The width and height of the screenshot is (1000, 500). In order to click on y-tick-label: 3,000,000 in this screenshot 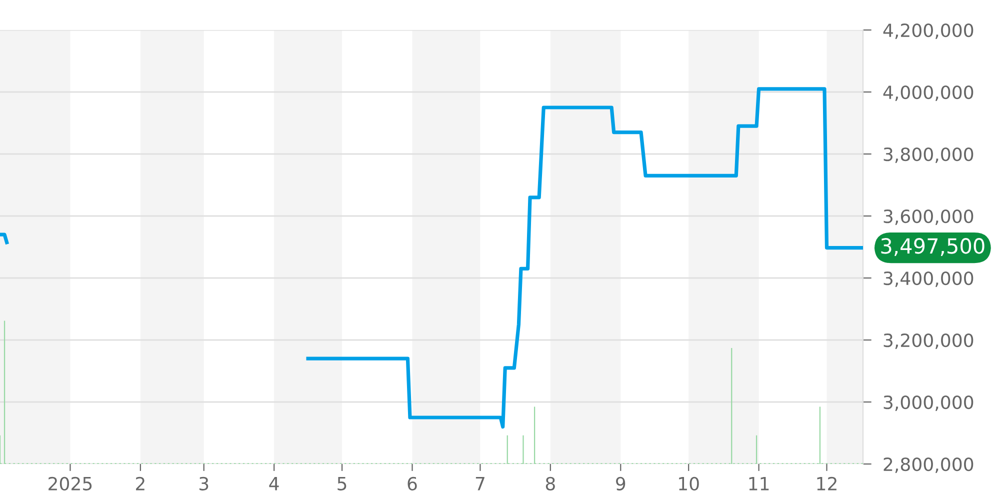, I will do `click(929, 403)`.